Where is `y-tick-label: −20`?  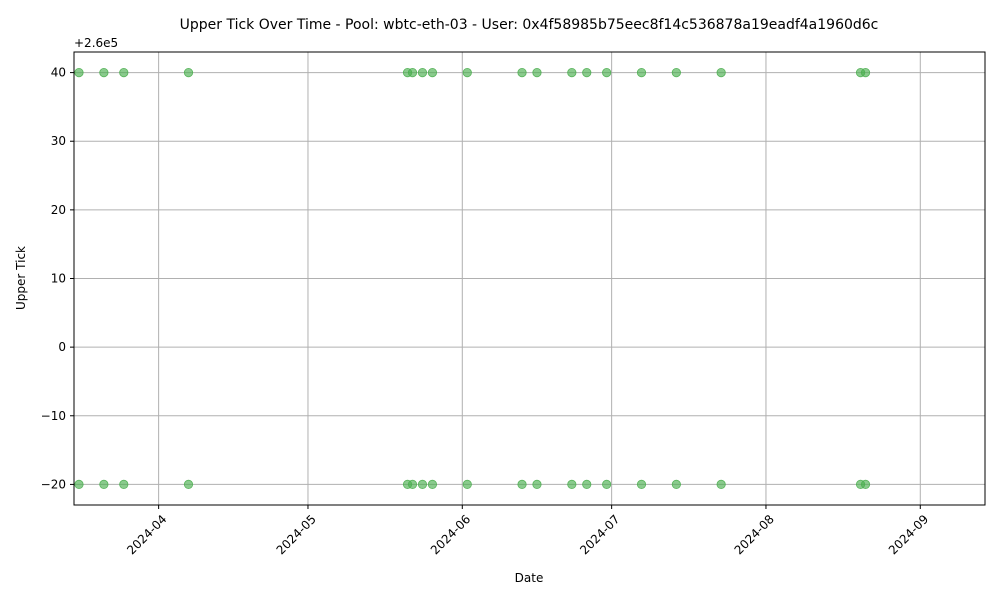 y-tick-label: −20 is located at coordinates (53, 484).